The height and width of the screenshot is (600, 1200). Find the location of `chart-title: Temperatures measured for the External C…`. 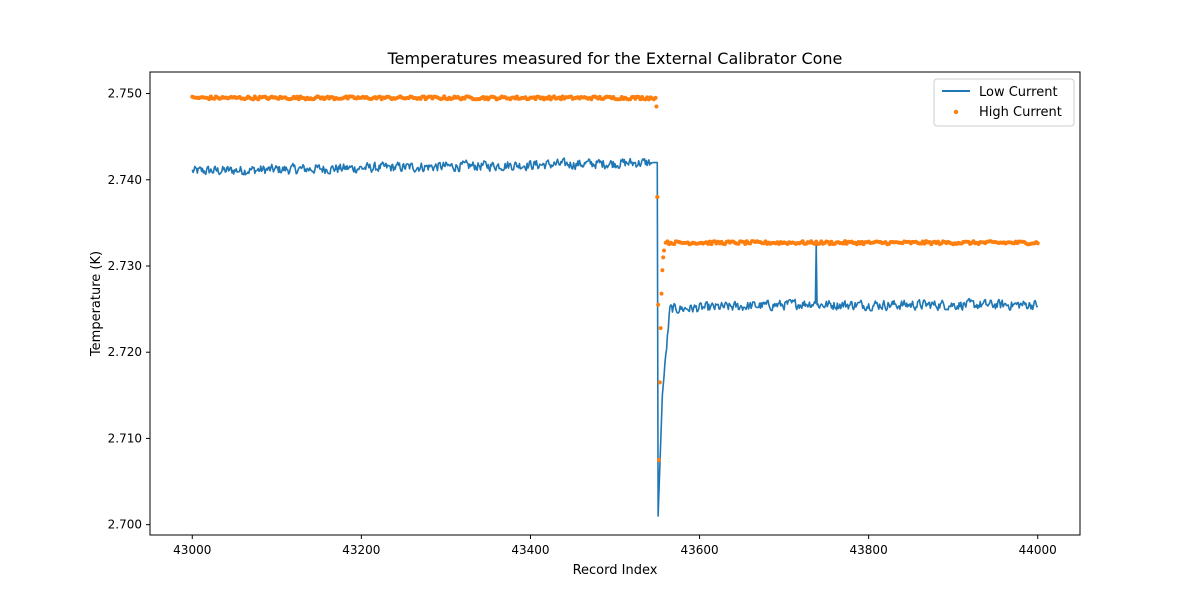

chart-title: Temperatures measured for the External C… is located at coordinates (615, 58).